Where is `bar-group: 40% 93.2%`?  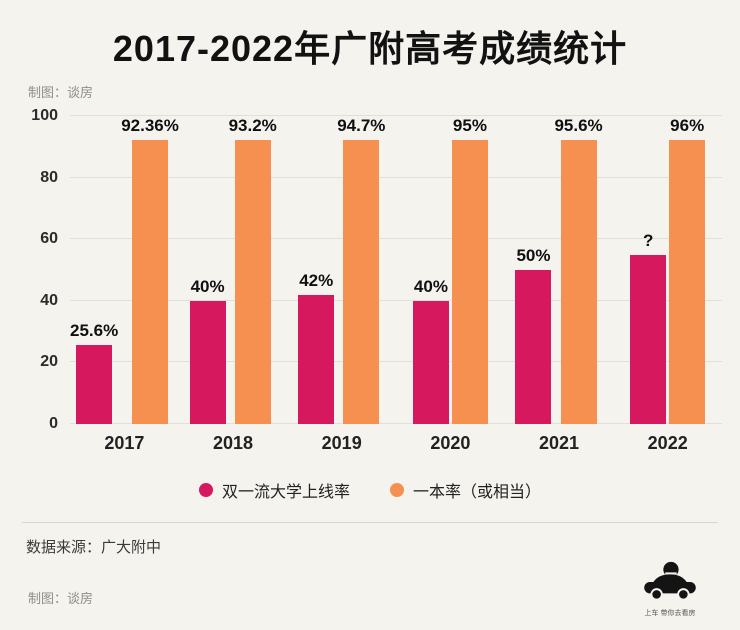 bar-group: 40% 93.2% is located at coordinates (233, 270).